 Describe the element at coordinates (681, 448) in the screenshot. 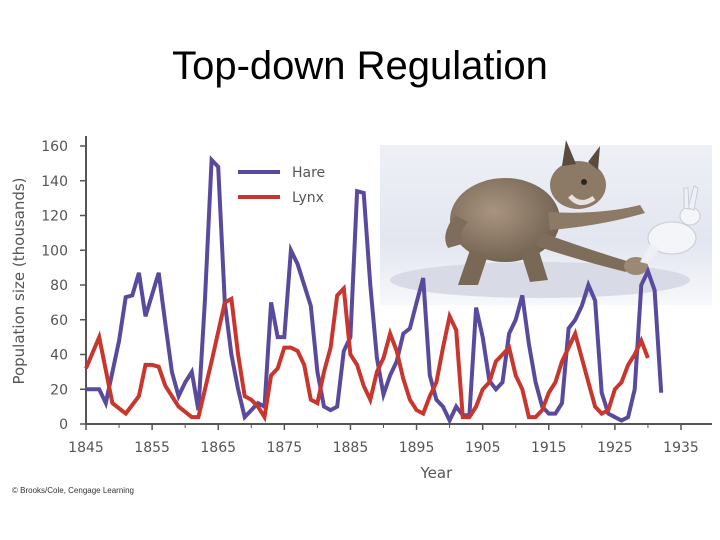

I see `x-tick-label: 1935` at that location.